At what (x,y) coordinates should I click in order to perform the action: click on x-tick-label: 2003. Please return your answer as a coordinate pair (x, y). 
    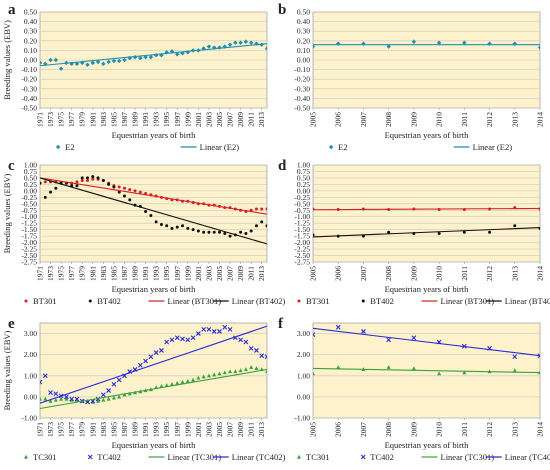
    Looking at the image, I should click on (208, 119).